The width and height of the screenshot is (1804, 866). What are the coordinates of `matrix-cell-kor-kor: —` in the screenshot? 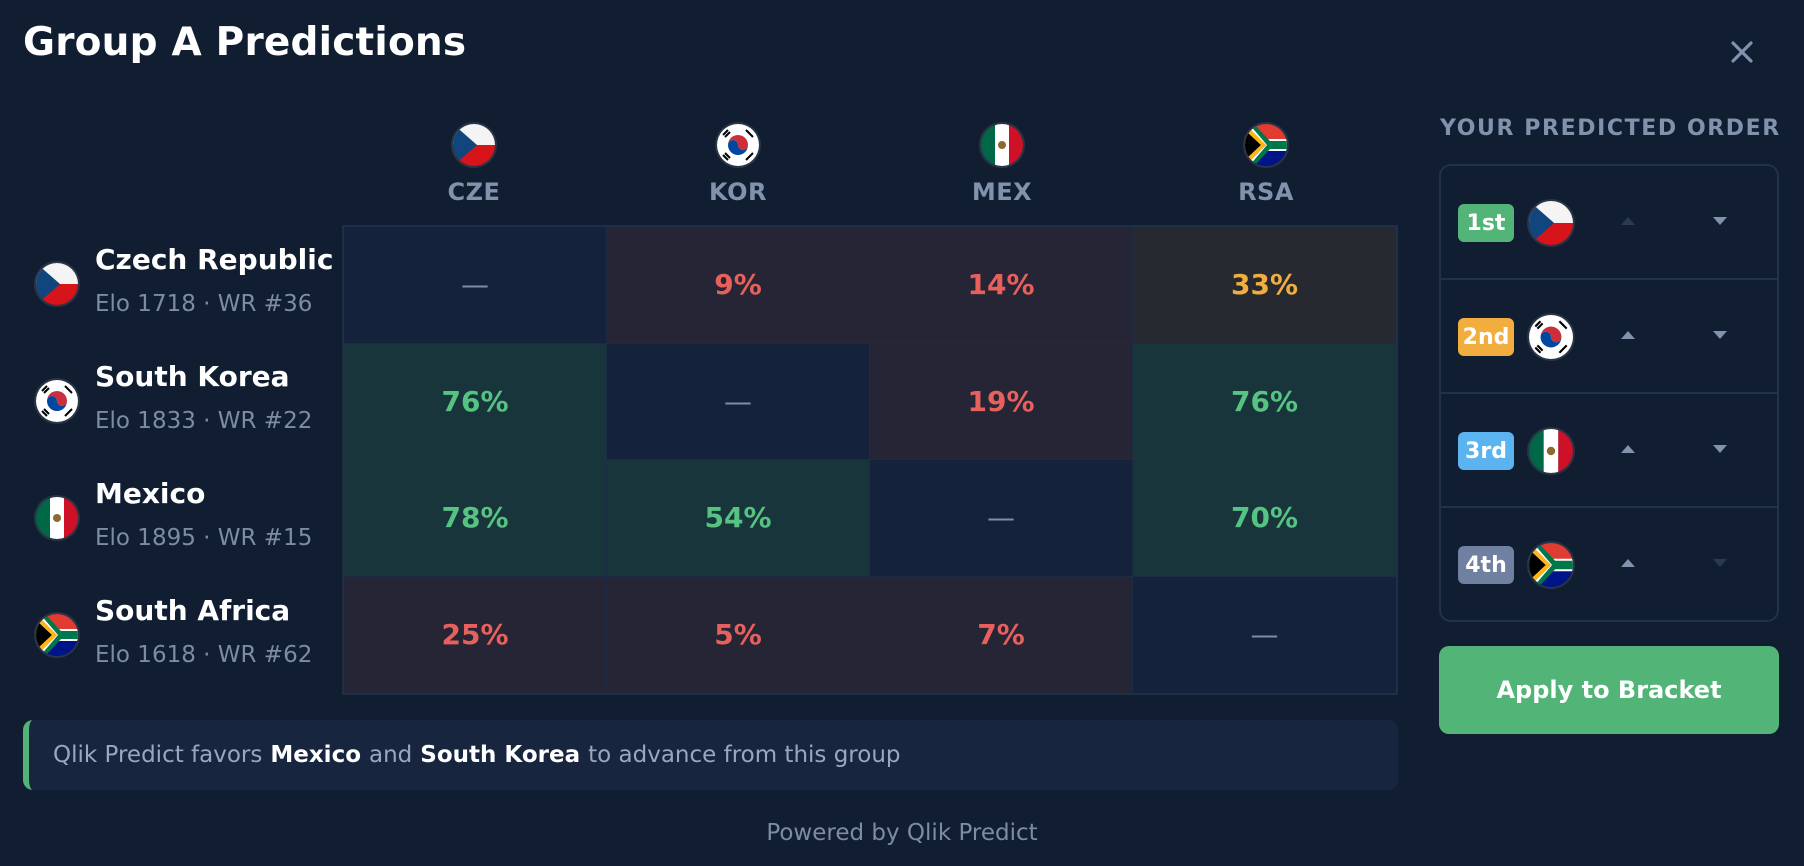 It's located at (738, 401).